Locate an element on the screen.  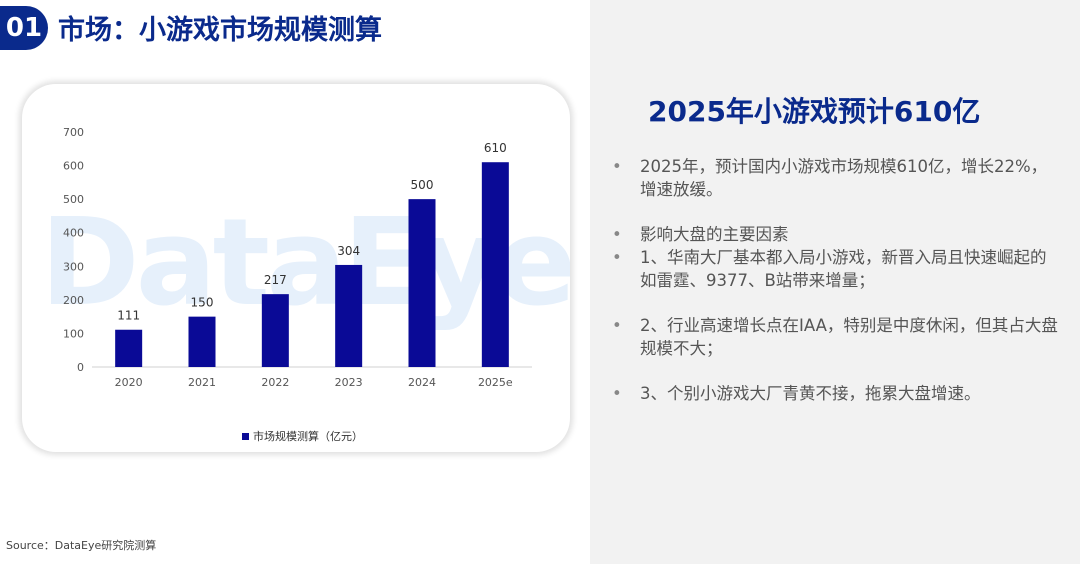
bar-2021 is located at coordinates (202, 341).